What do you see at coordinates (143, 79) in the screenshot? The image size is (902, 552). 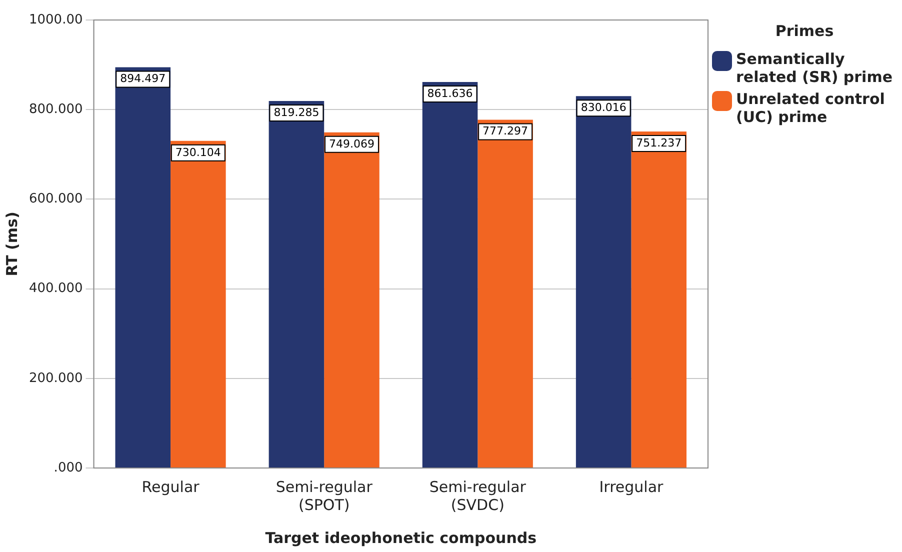 I see `data-label: 894.497` at bounding box center [143, 79].